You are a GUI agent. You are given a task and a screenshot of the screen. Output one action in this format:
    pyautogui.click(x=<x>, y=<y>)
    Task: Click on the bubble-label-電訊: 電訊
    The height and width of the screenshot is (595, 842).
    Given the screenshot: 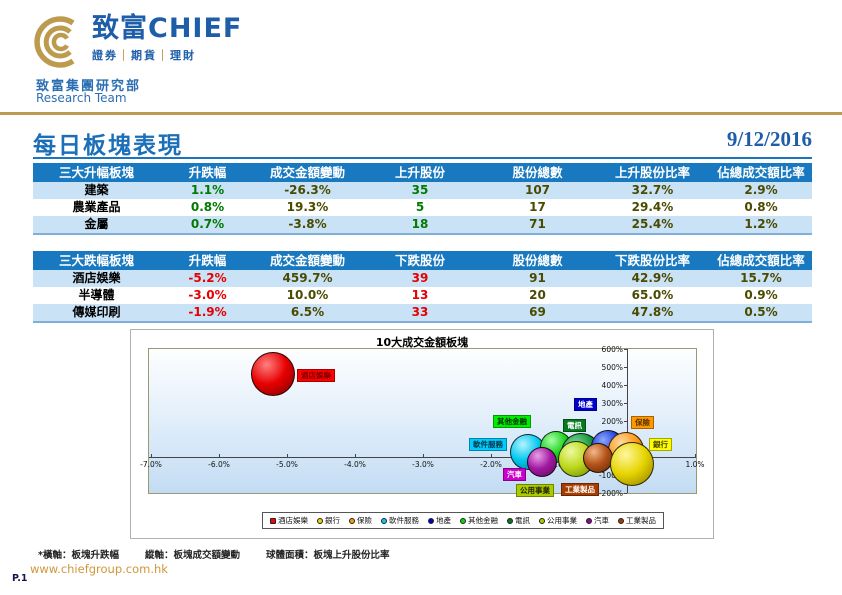 What is the action you would take?
    pyautogui.click(x=574, y=425)
    